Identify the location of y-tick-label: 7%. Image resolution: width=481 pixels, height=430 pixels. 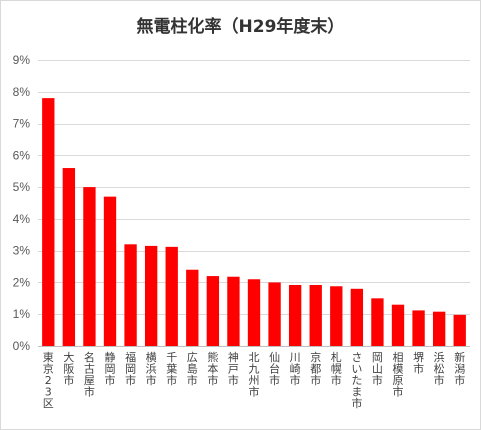
(22, 124).